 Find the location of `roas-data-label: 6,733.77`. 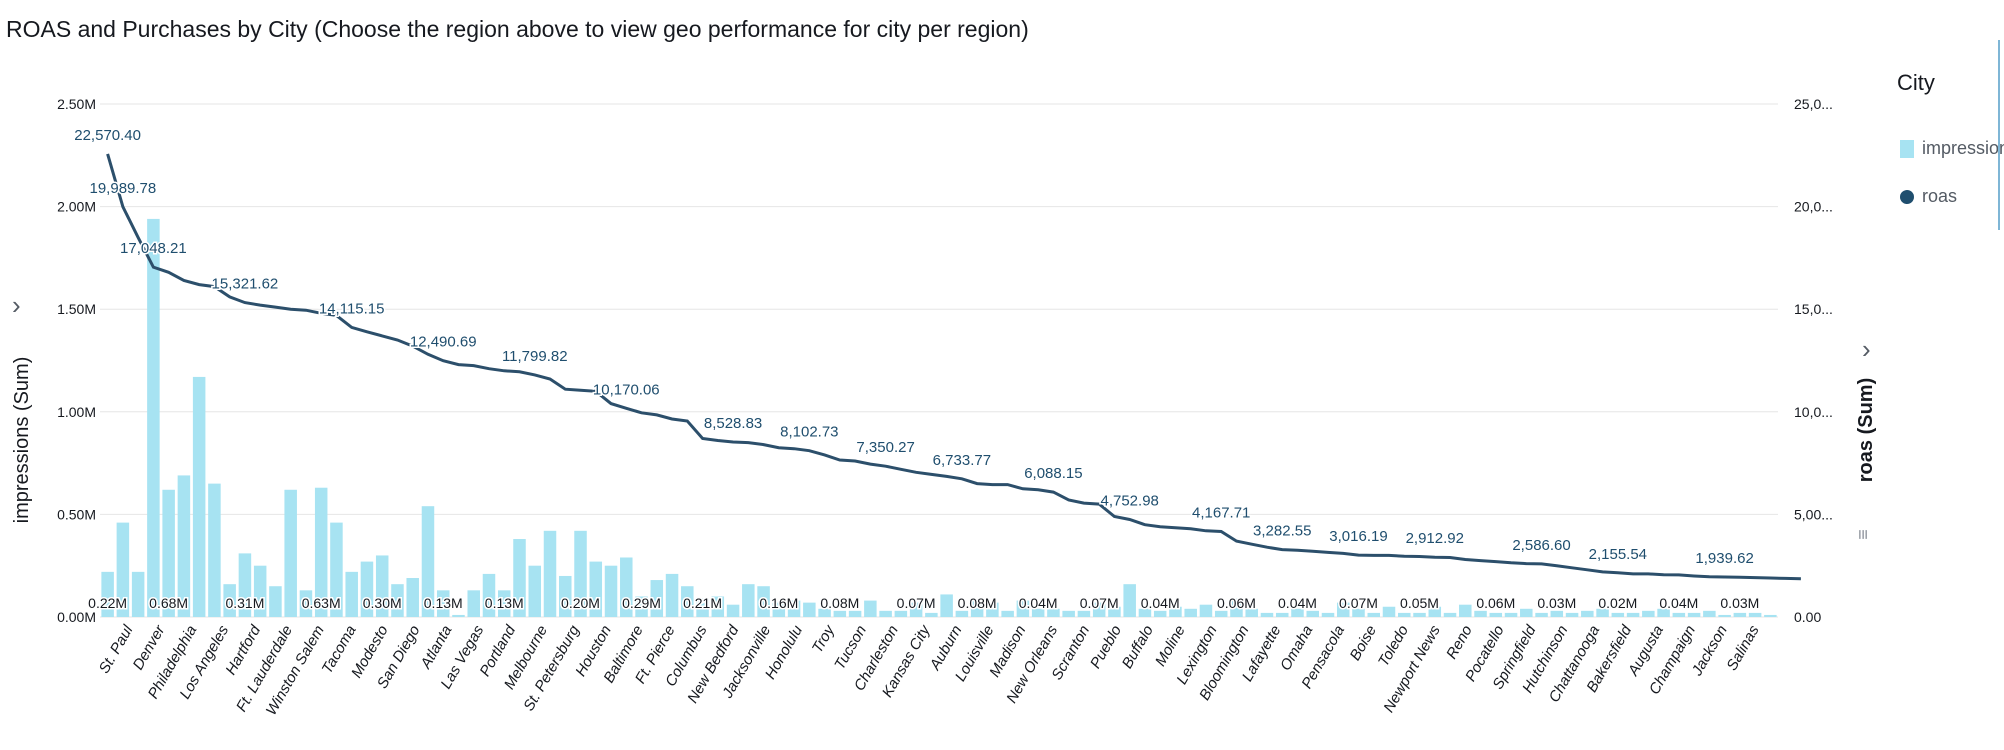

roas-data-label: 6,733.77 is located at coordinates (962, 460).